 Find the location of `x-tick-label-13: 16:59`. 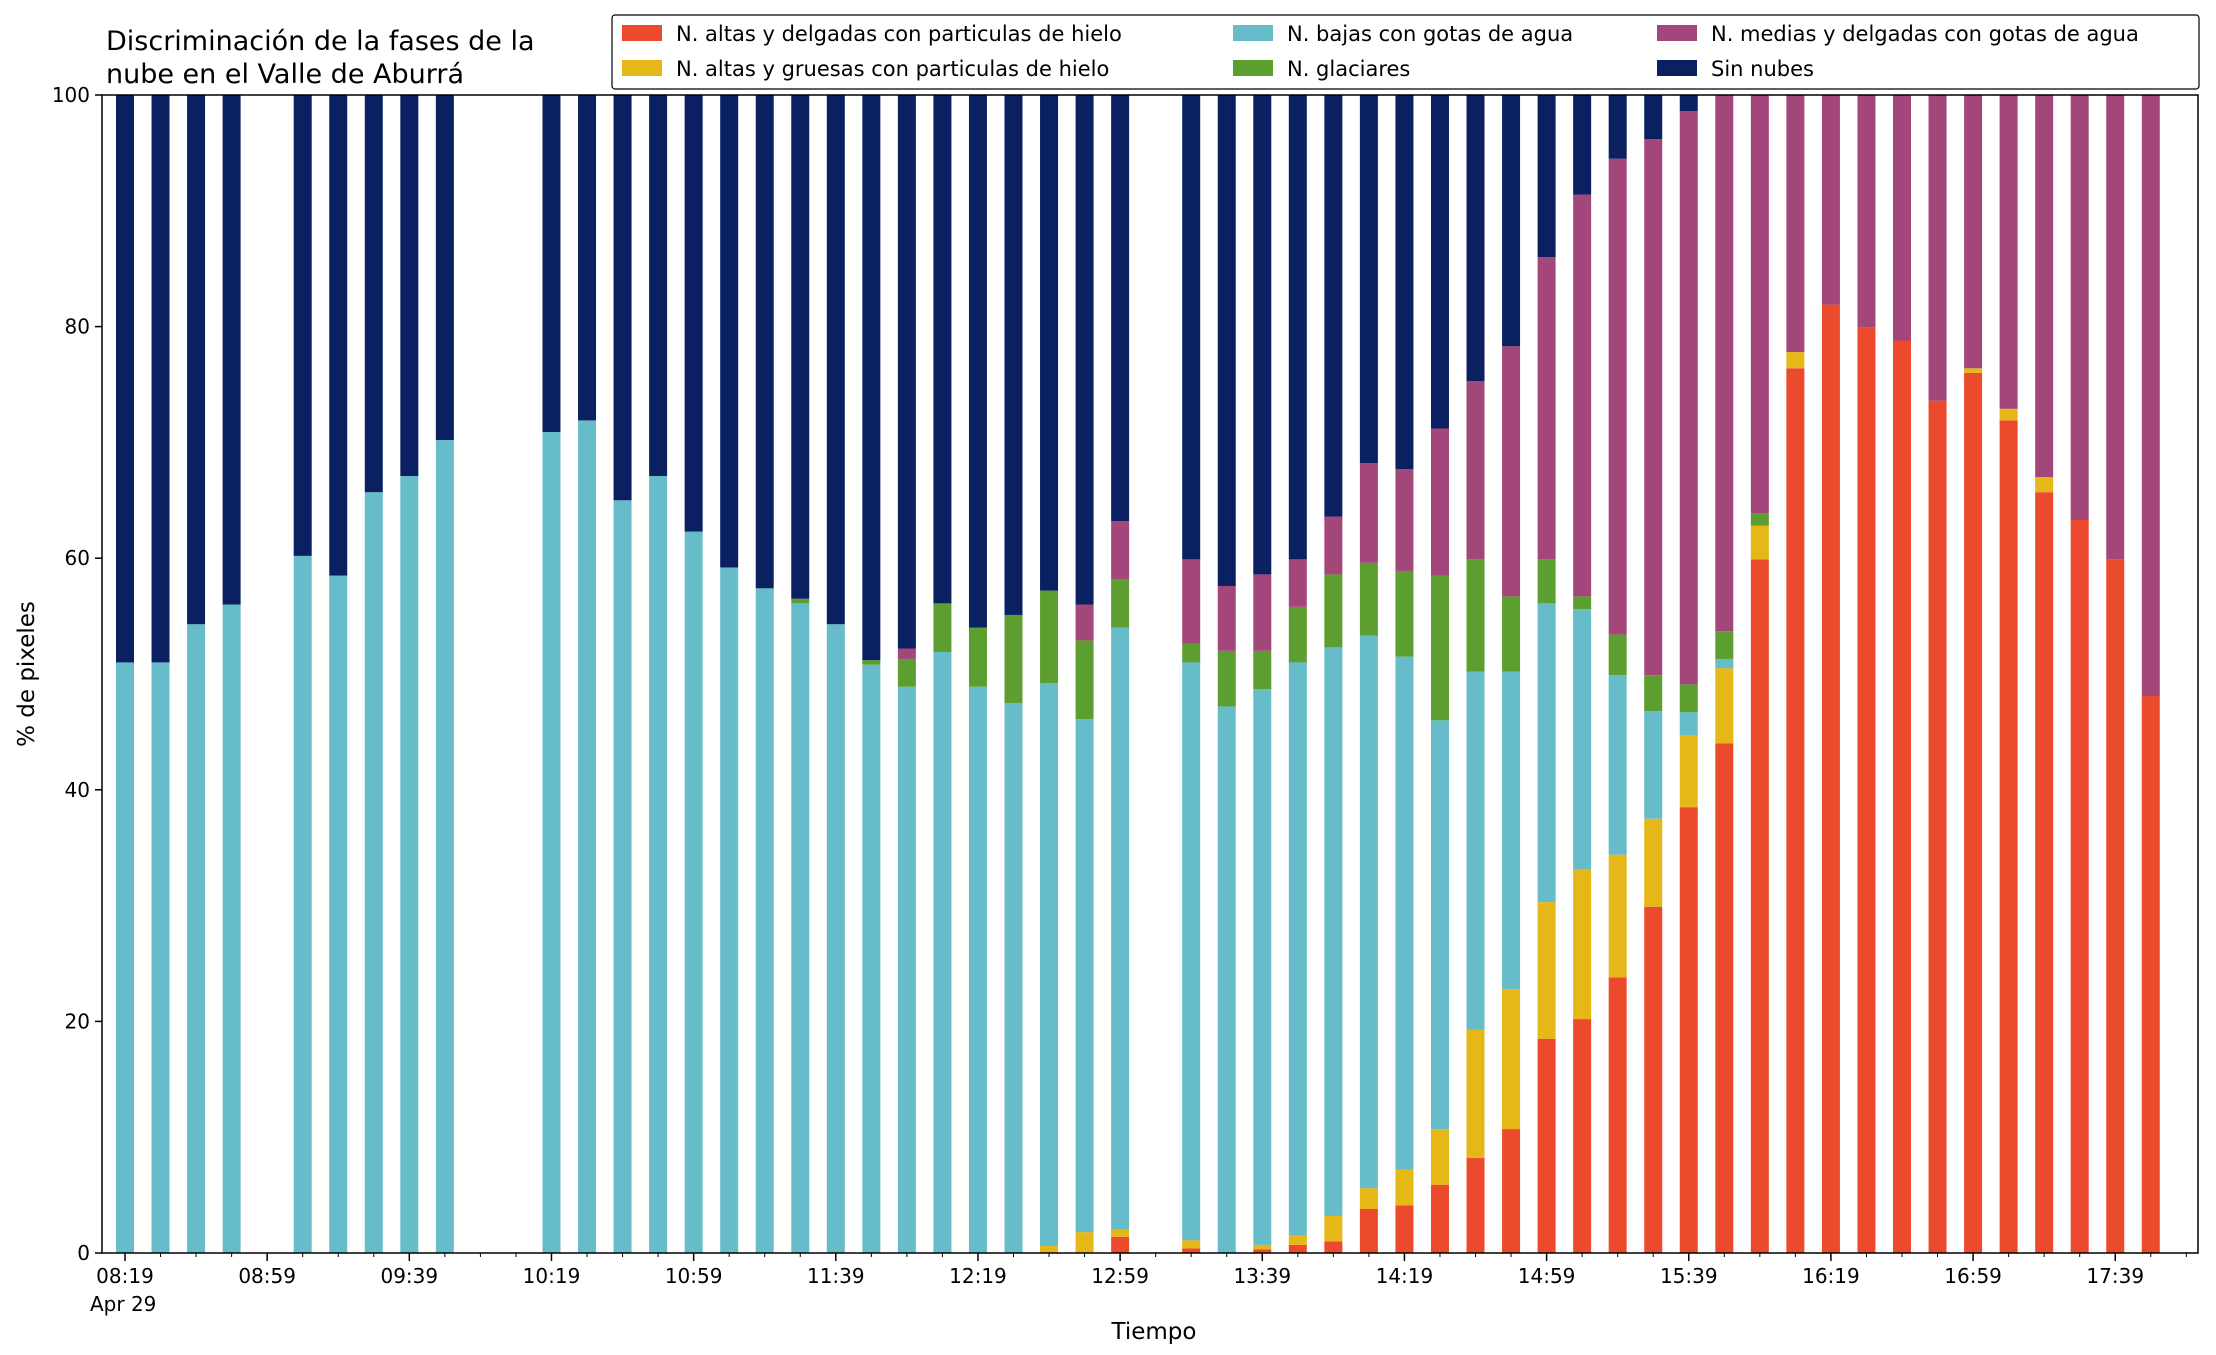

x-tick-label-13: 16:59 is located at coordinates (1973, 1276).